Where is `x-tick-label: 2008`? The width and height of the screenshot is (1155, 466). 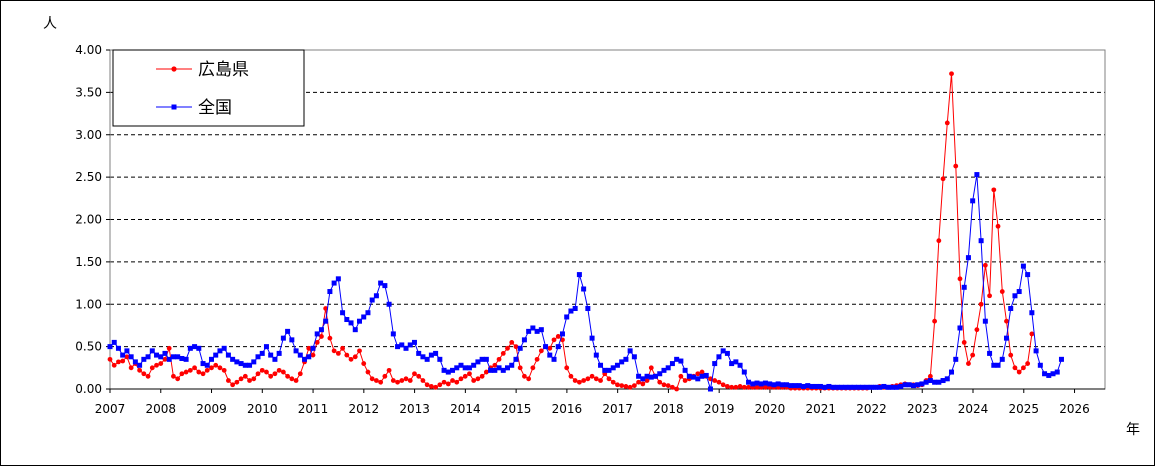
x-tick-label: 2008 is located at coordinates (160, 409).